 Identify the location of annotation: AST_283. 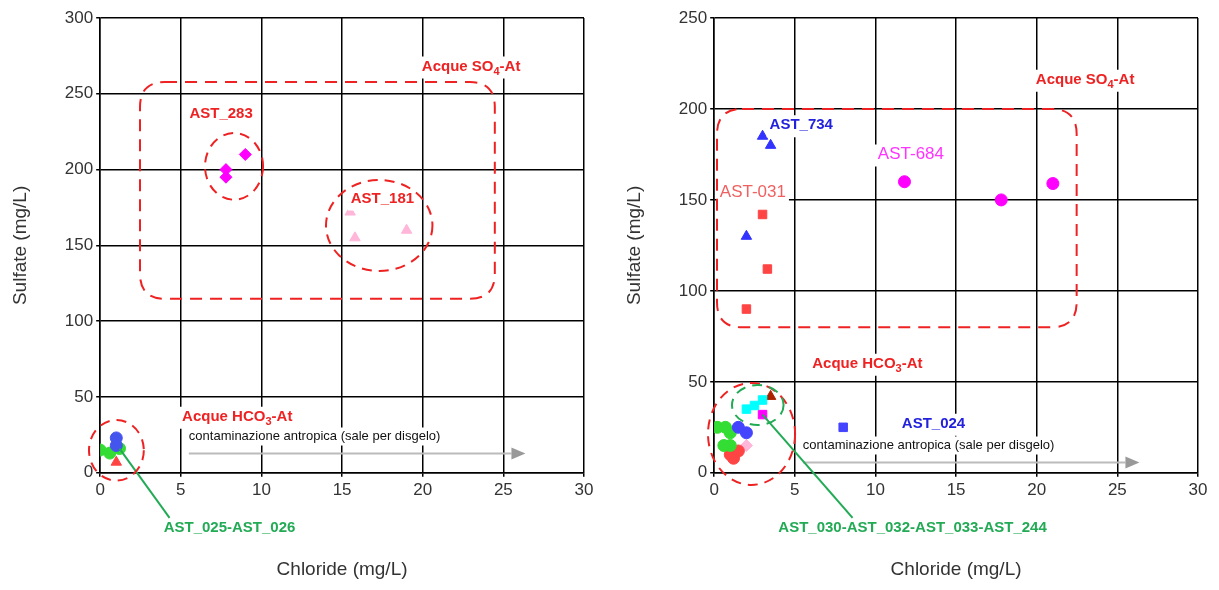
(221, 112).